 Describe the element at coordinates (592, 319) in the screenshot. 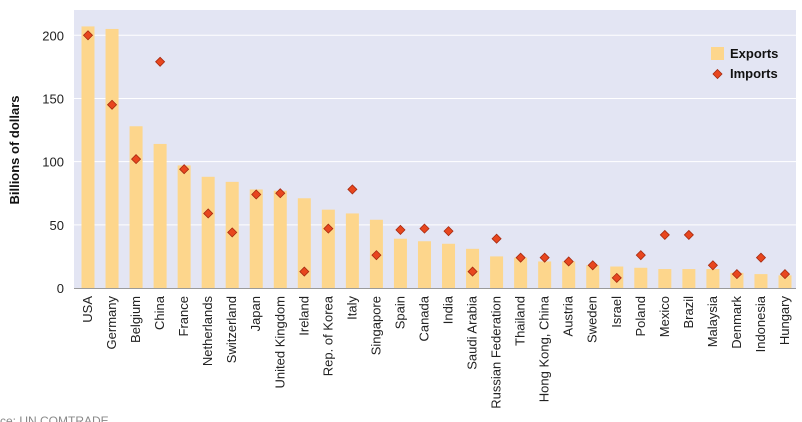

I see `x-category-label: Sweden` at that location.